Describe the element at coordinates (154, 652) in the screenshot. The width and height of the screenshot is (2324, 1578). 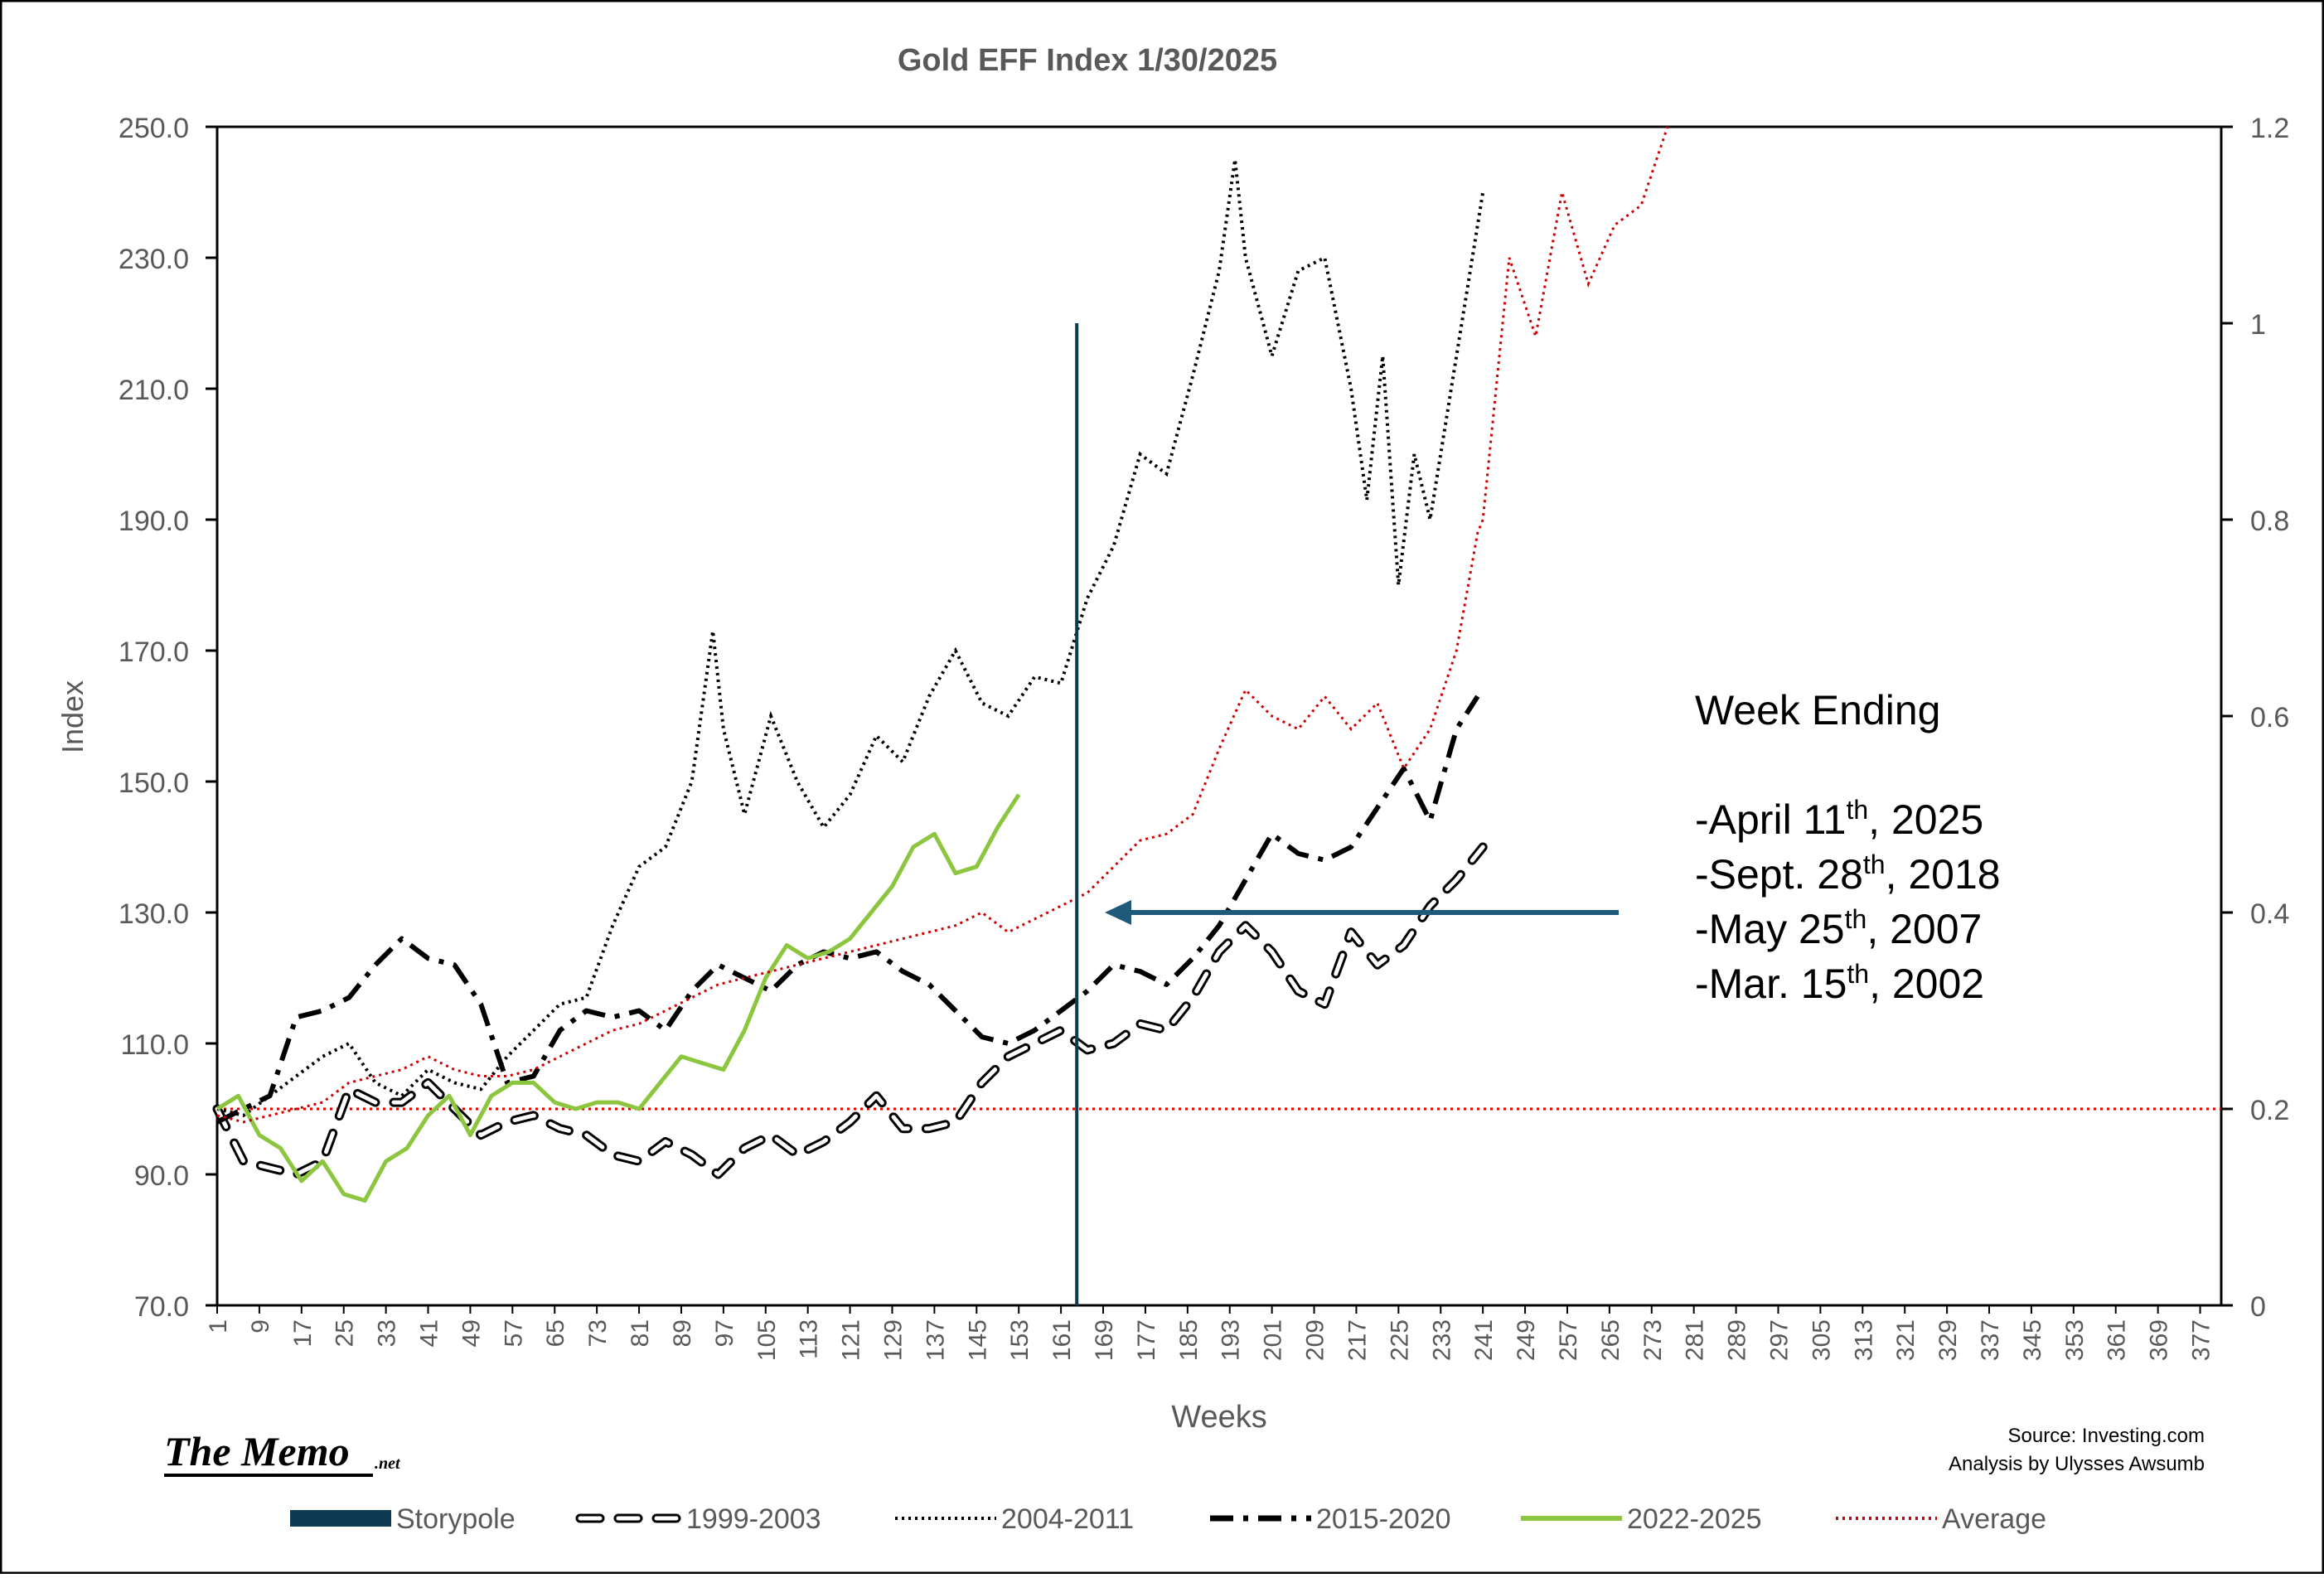
I see `y-tick-label: 170.0` at that location.